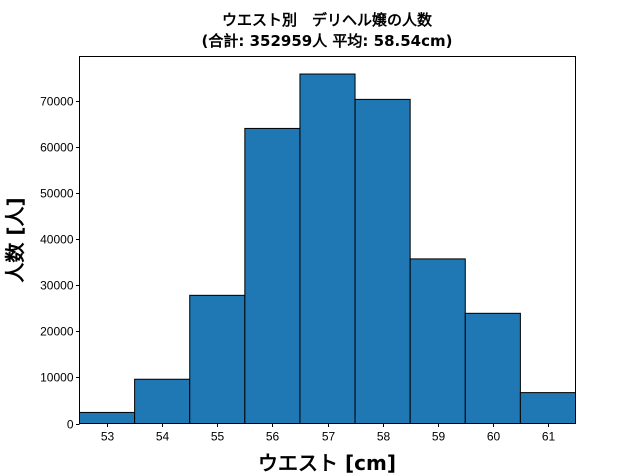 This screenshot has height=476, width=637. What do you see at coordinates (57, 286) in the screenshot?
I see `y-tick-label: 30000` at bounding box center [57, 286].